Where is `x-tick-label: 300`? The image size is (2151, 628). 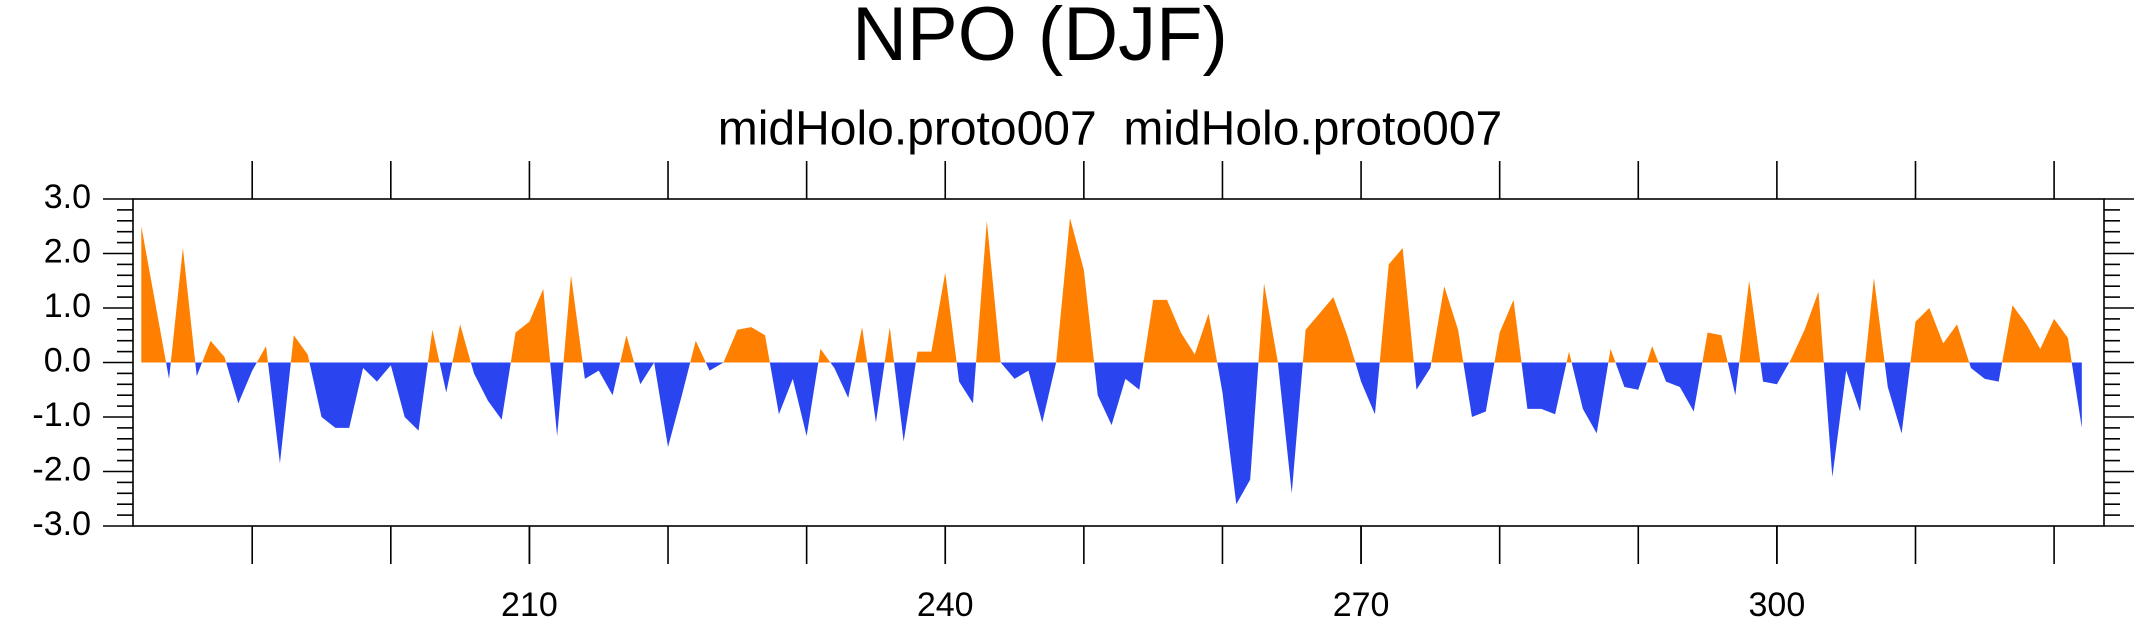 x-tick-label: 300 is located at coordinates (1777, 605).